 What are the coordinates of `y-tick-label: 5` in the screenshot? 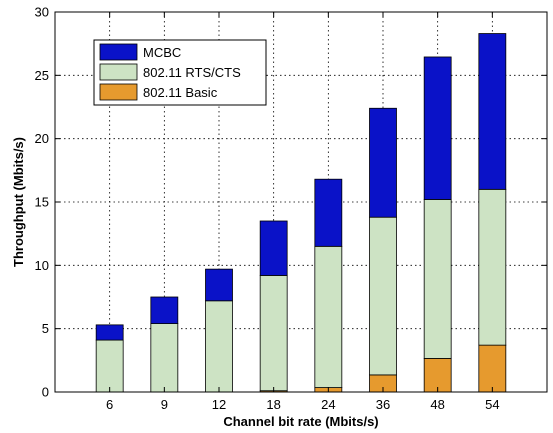 It's located at (45, 328).